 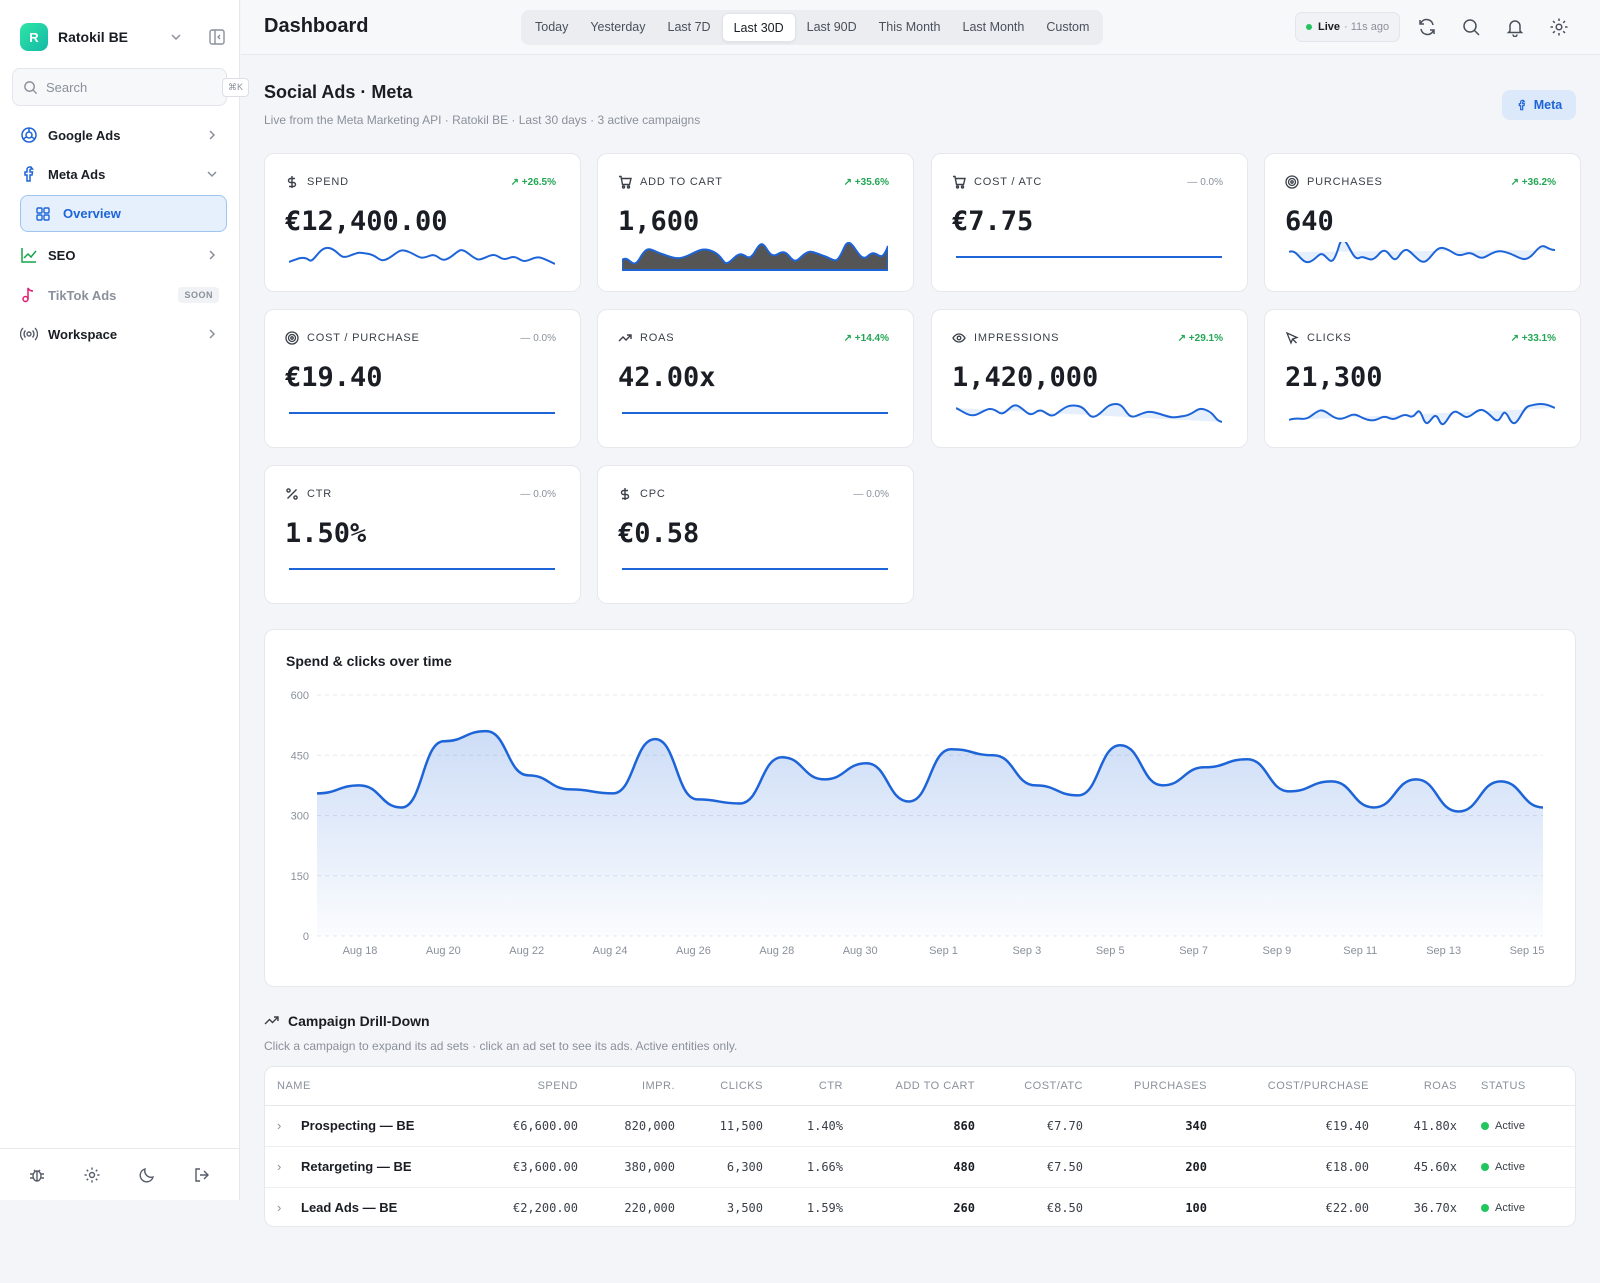 What do you see at coordinates (212, 135) in the screenshot?
I see `chevron-right-icon` at bounding box center [212, 135].